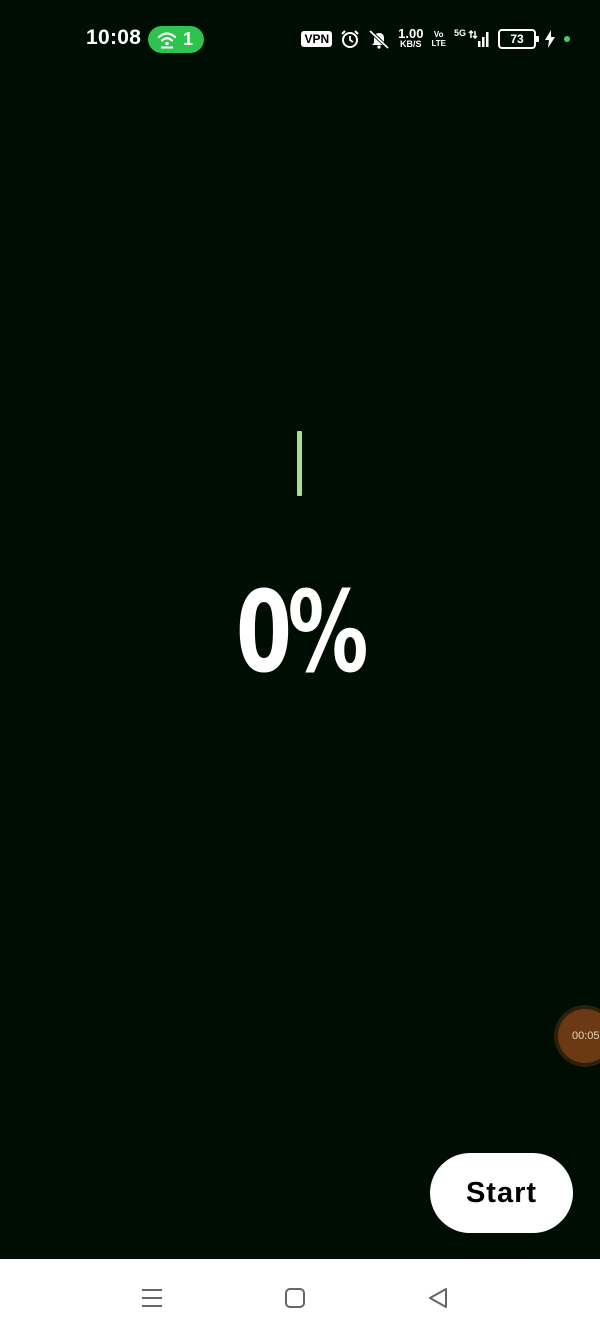 The height and width of the screenshot is (1333, 600). I want to click on vpn-badge: VPN, so click(317, 39).